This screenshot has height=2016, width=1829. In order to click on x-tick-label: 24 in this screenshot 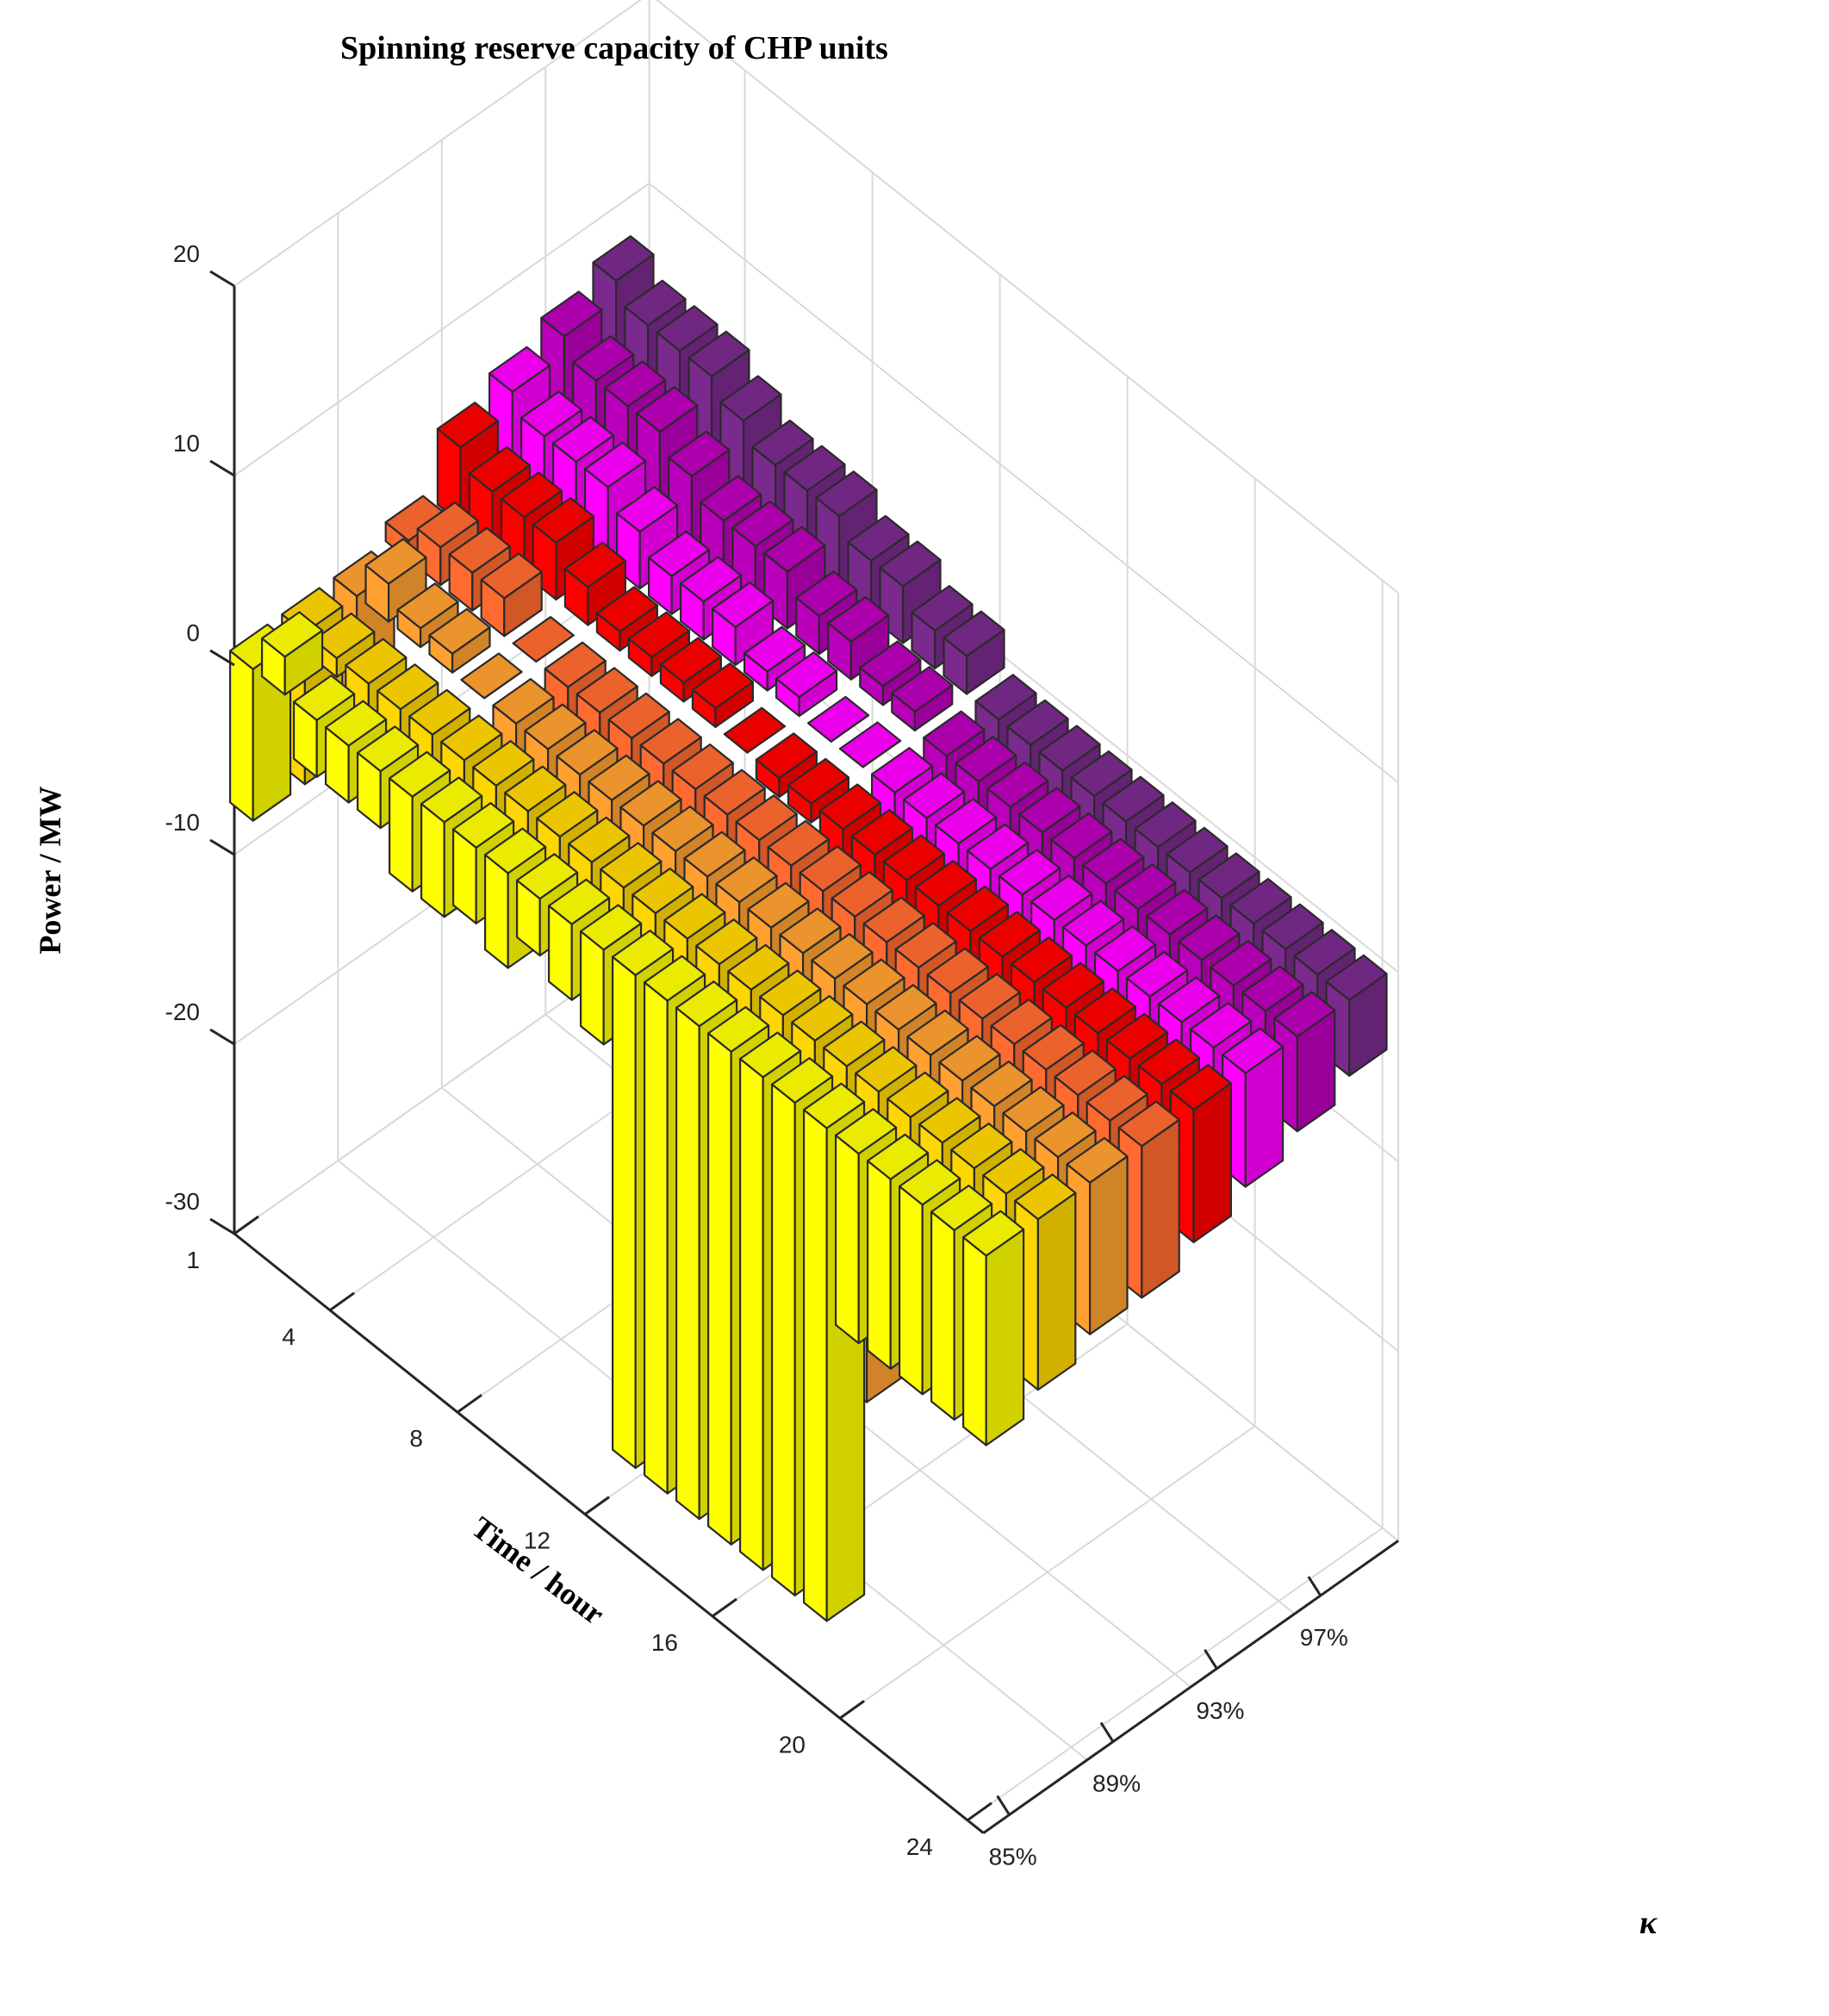, I will do `click(919, 1847)`.